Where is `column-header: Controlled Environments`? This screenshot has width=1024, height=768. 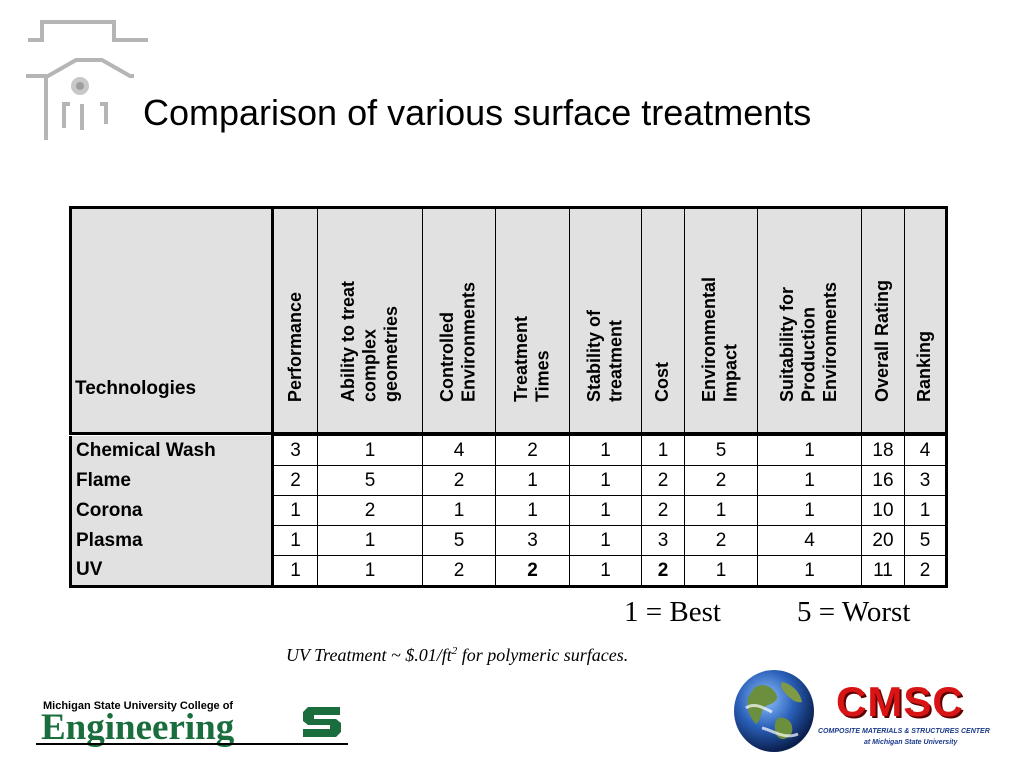
column-header: Controlled Environments is located at coordinates (459, 320).